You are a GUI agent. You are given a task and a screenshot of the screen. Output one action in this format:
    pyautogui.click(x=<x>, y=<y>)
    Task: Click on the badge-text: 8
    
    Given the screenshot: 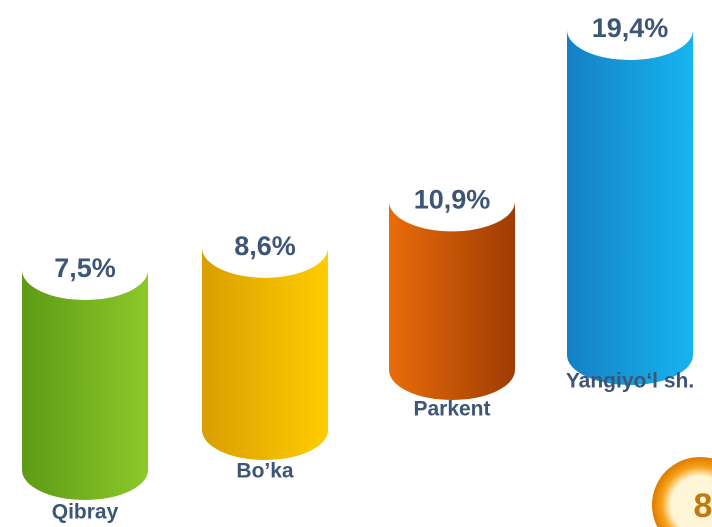 What is the action you would take?
    pyautogui.click(x=703, y=506)
    